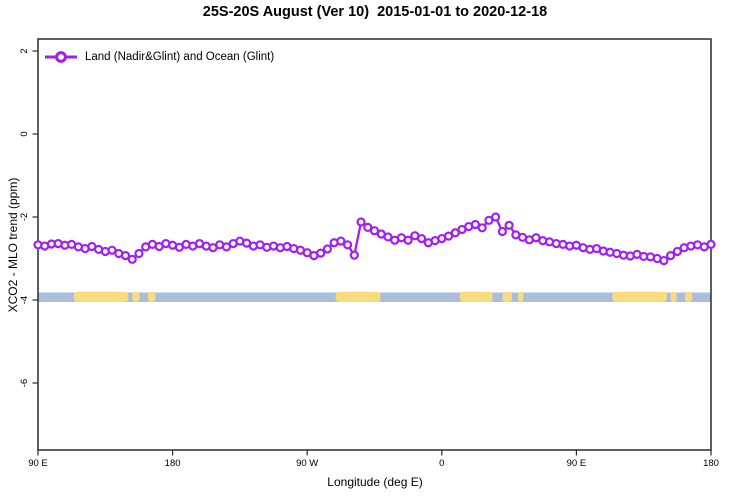 Image resolution: width=750 pixels, height=500 pixels. Describe the element at coordinates (441, 463) in the screenshot. I see `x-tick-label: 0` at that location.